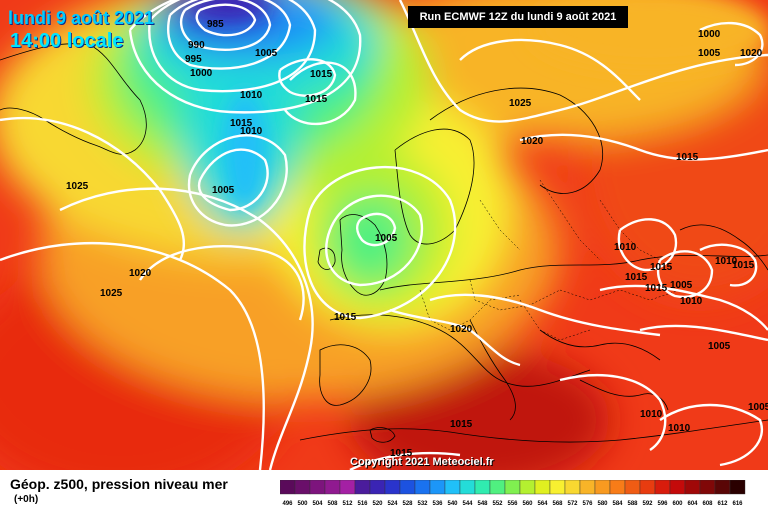 The width and height of the screenshot is (768, 512). What do you see at coordinates (377, 504) in the screenshot?
I see `legend-label: 520` at bounding box center [377, 504].